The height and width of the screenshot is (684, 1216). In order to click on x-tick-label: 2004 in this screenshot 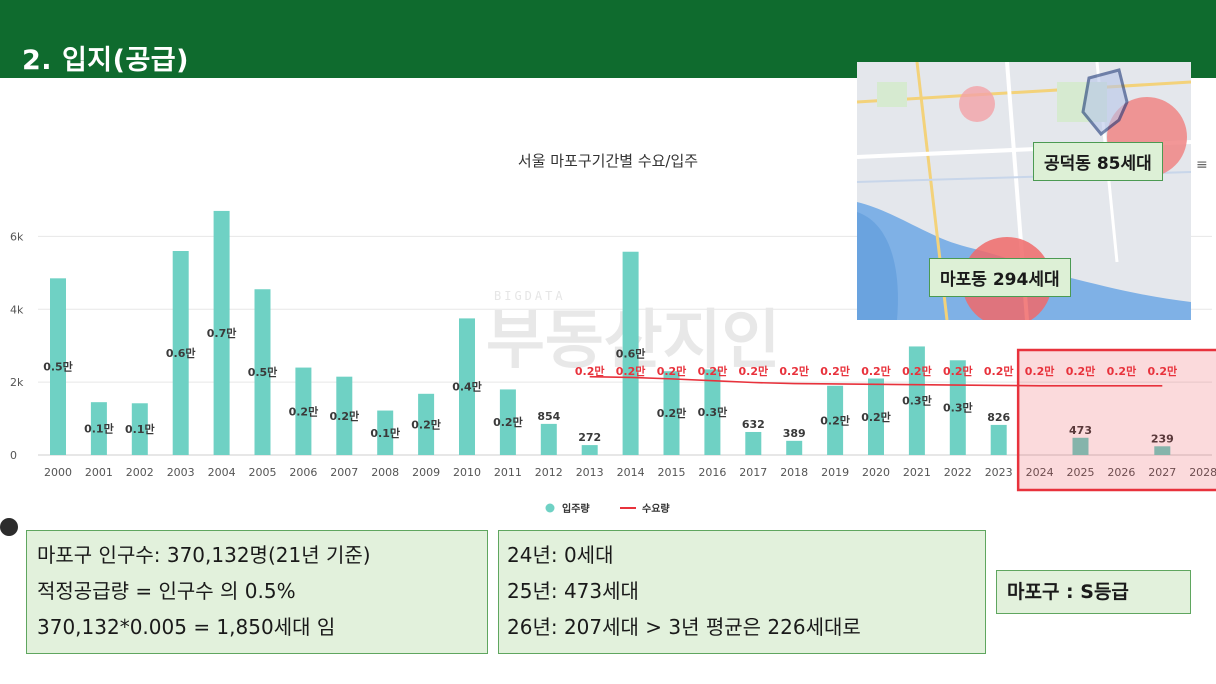, I will do `click(222, 472)`.